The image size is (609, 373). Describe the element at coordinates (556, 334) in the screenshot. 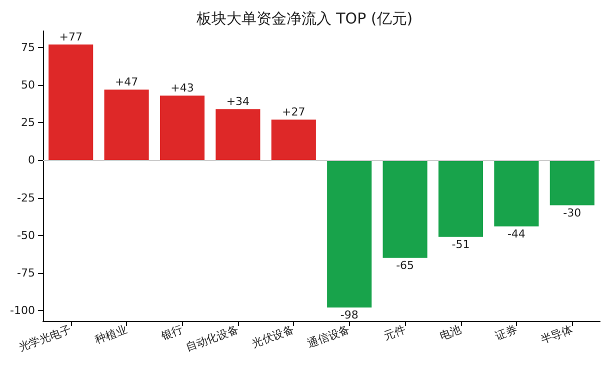

I see `x-tick-label: 半导体` at that location.